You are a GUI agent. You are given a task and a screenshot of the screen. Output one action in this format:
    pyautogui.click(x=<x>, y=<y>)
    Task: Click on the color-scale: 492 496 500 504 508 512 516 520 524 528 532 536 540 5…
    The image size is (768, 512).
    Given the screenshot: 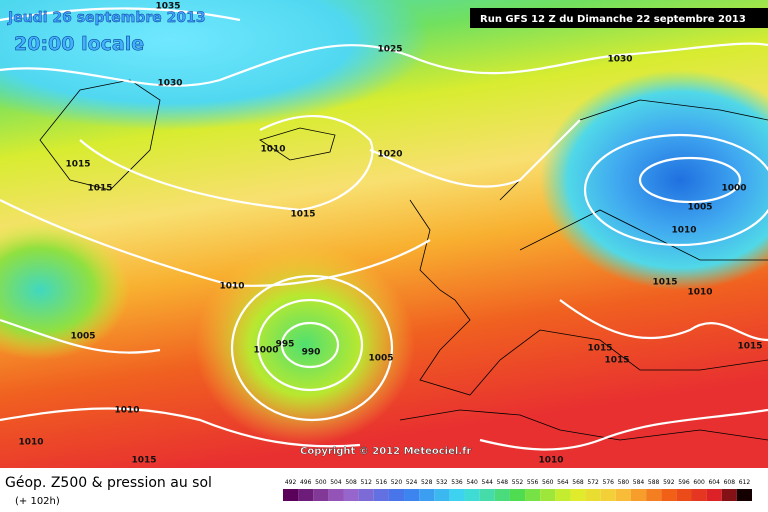 What is the action you would take?
    pyautogui.click(x=517, y=490)
    